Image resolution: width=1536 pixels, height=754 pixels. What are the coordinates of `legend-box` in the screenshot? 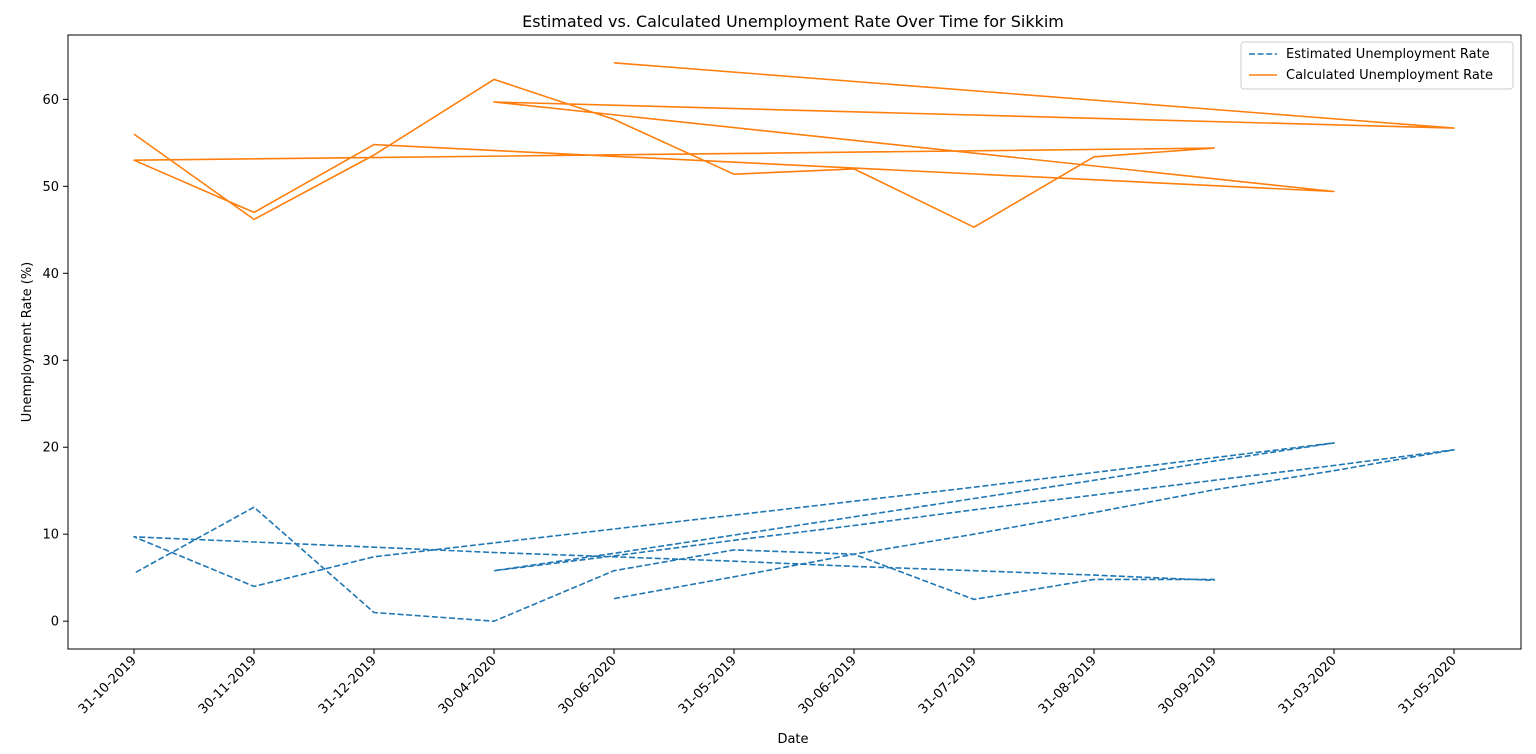 It's located at (1377, 65).